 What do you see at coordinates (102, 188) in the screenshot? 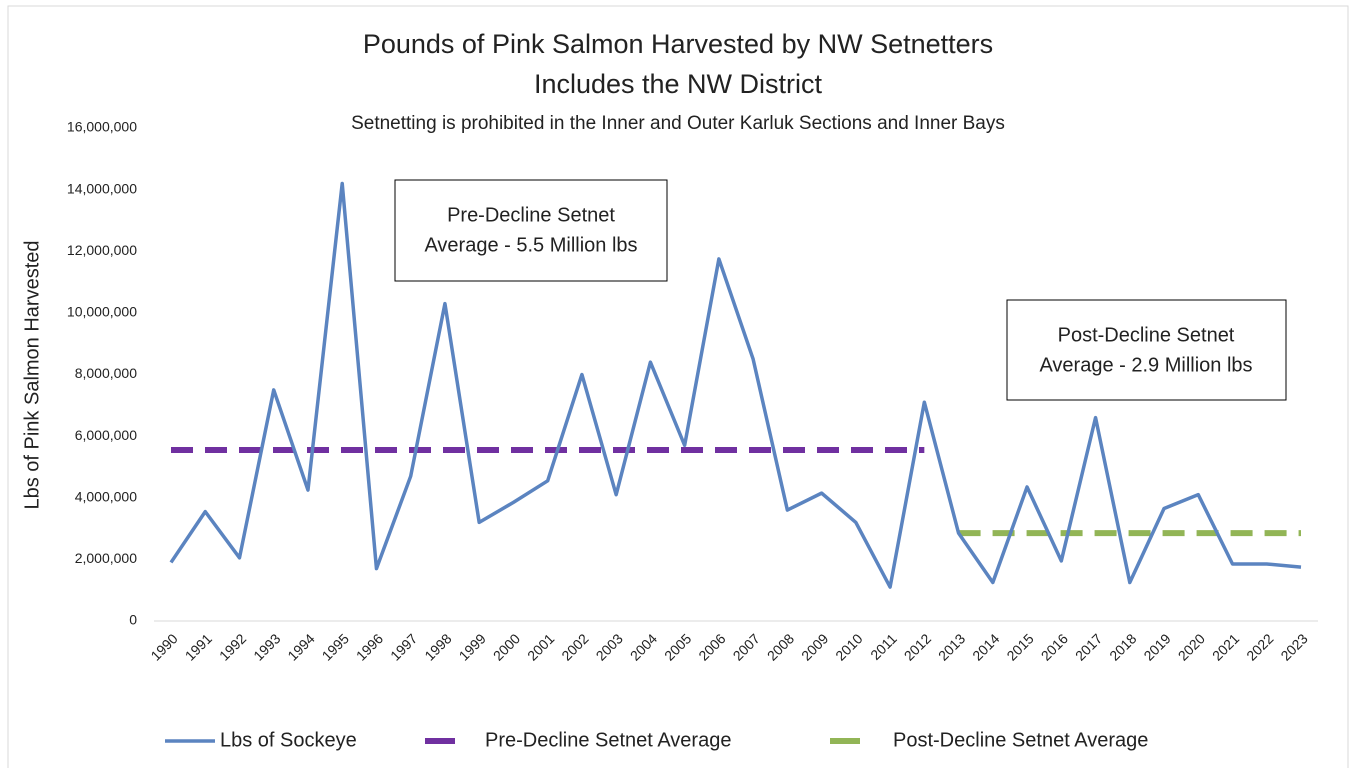
I see `y-tick-label: 14,000,000` at bounding box center [102, 188].